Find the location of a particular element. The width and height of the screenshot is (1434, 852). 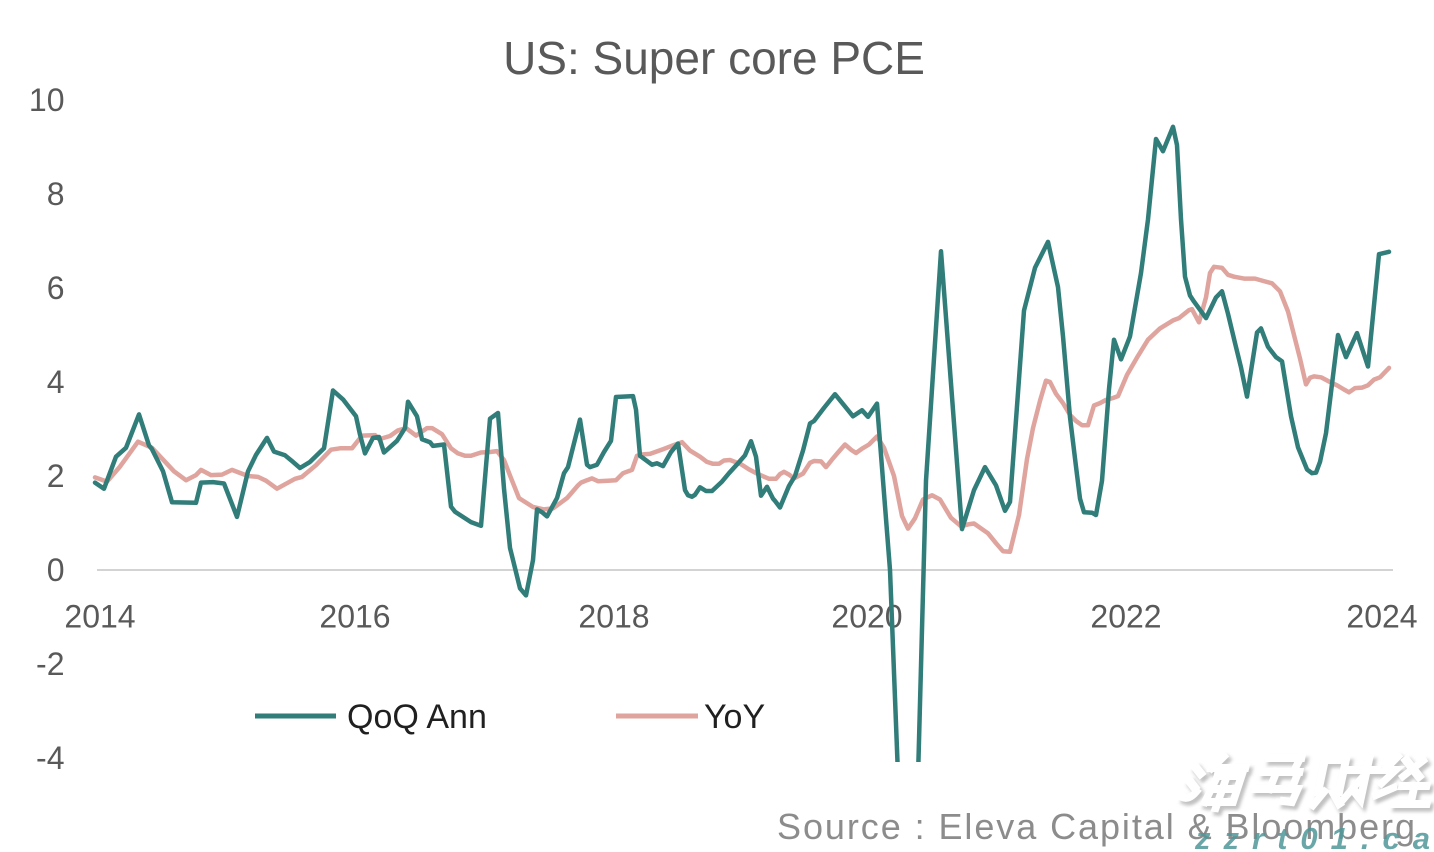

svg-text: 2018 is located at coordinates (613, 617).